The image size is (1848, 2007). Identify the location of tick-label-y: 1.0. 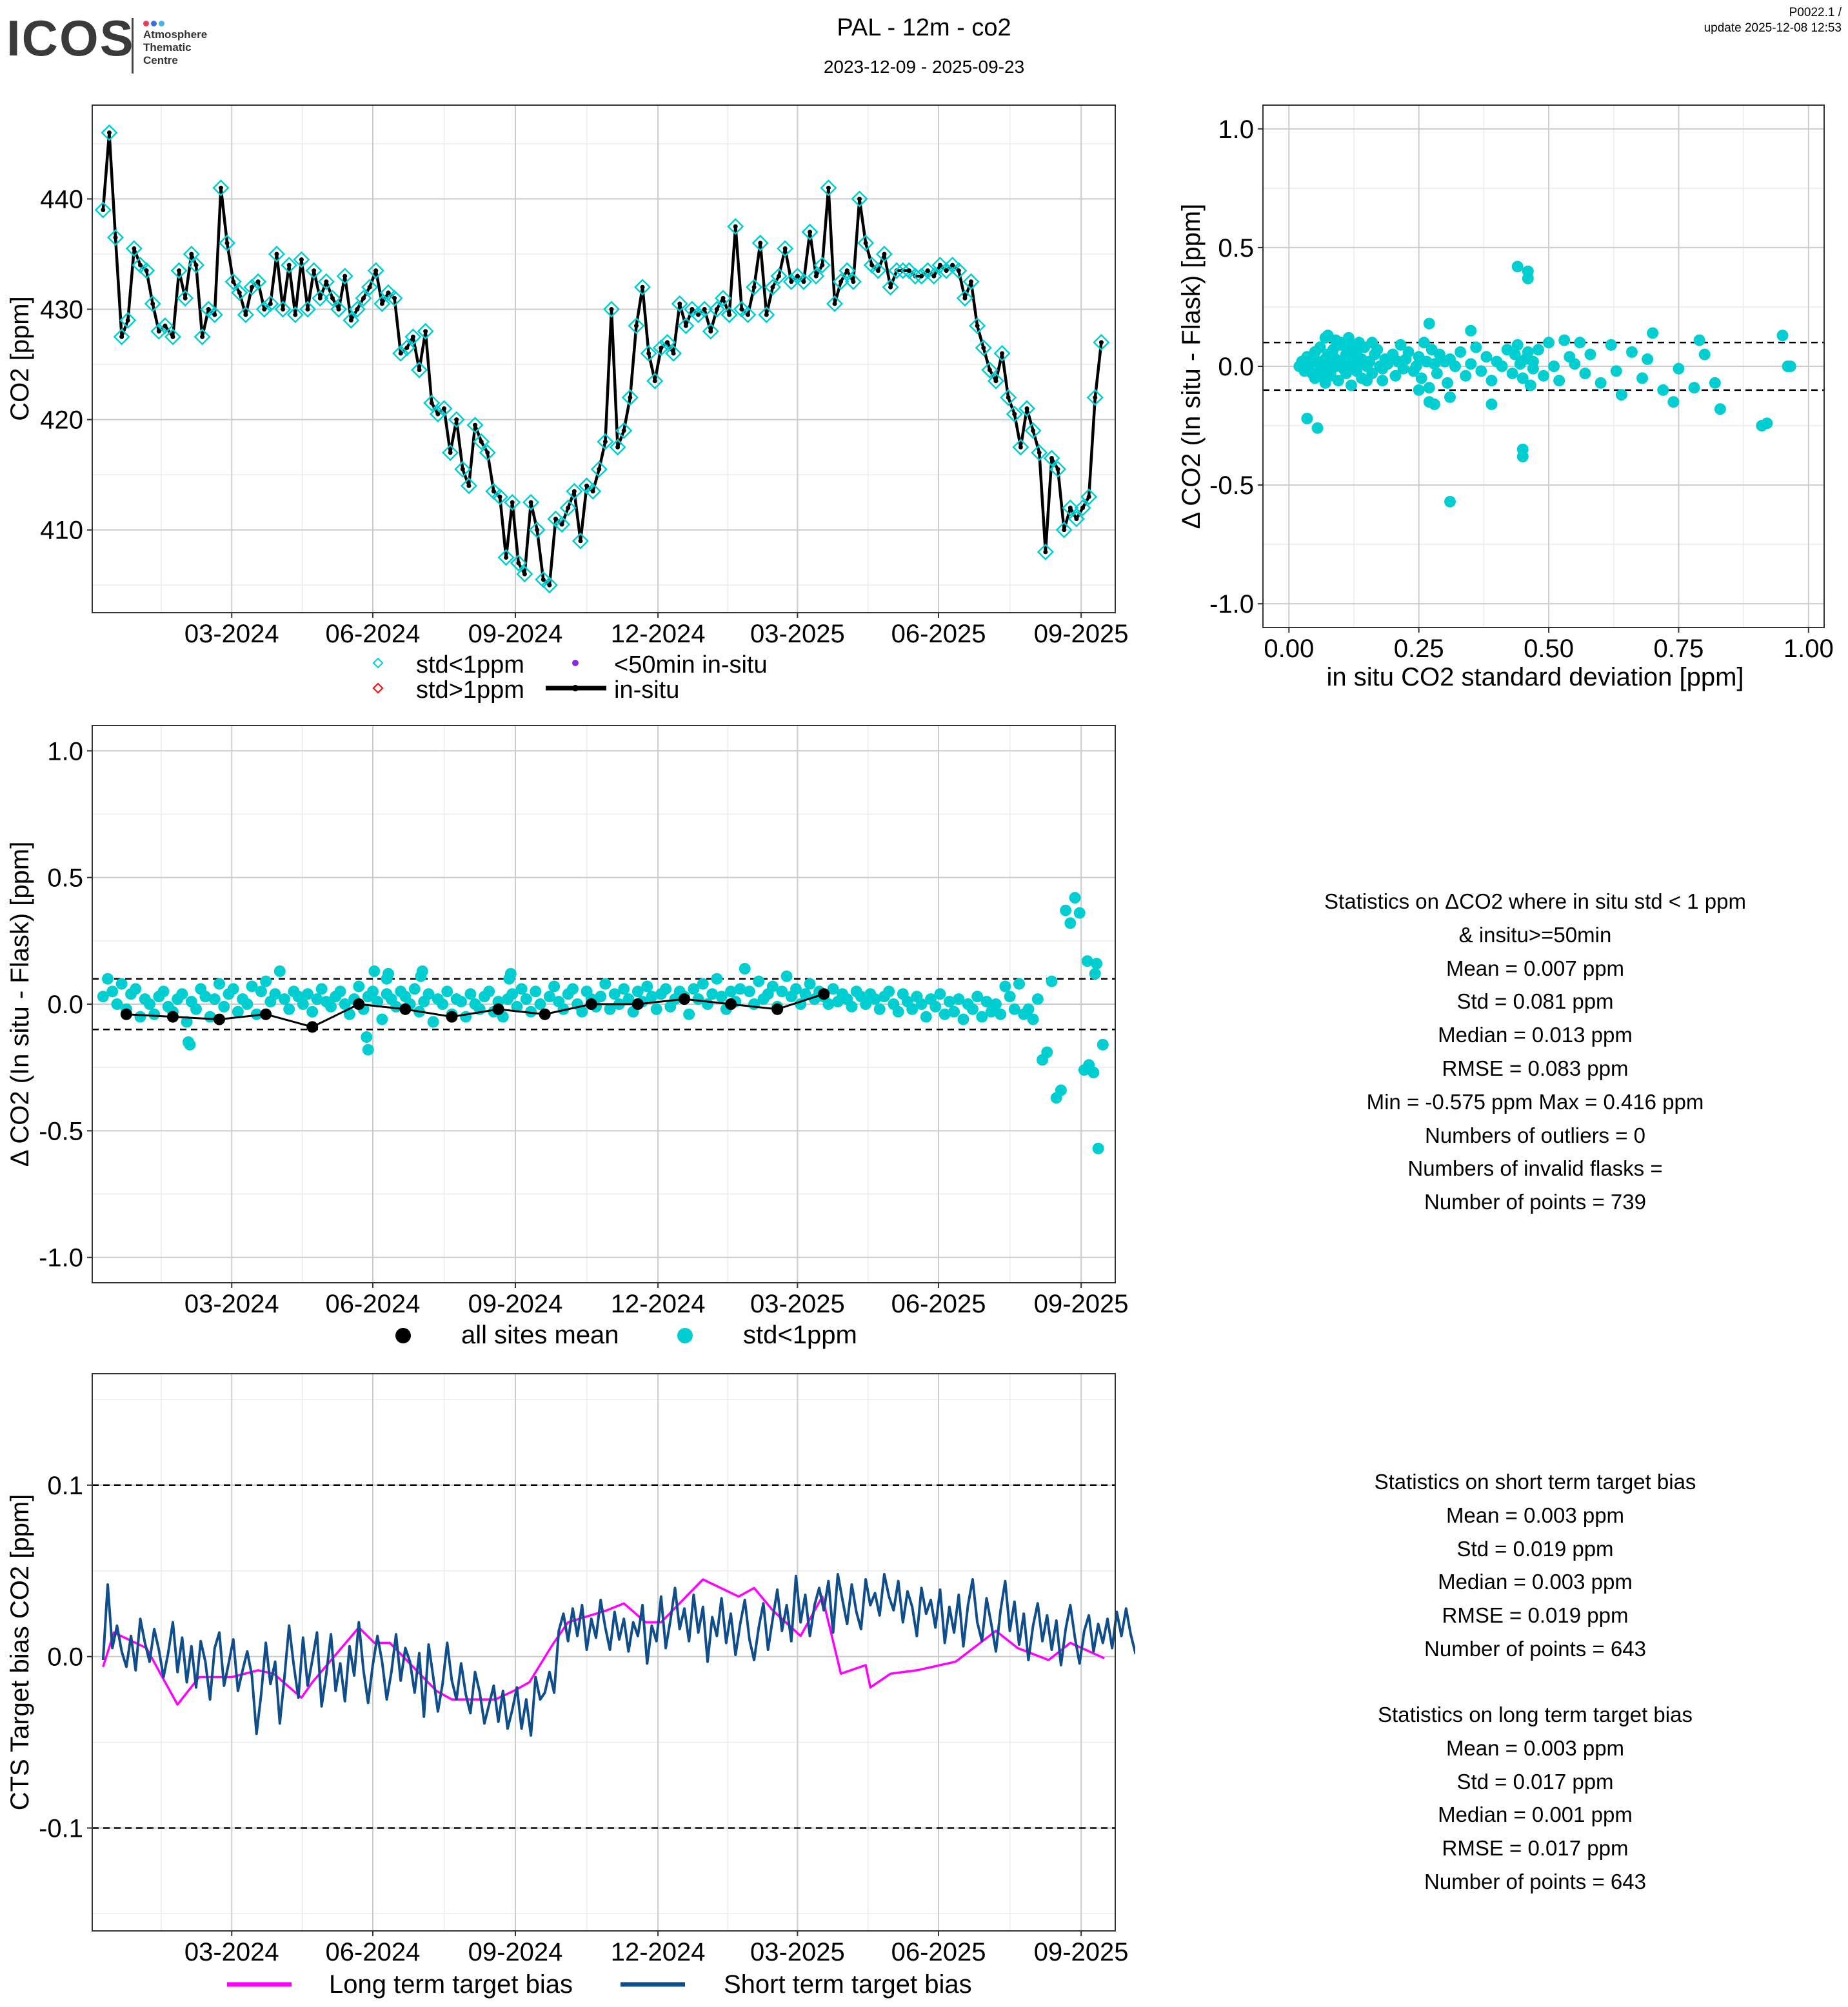
(65, 751).